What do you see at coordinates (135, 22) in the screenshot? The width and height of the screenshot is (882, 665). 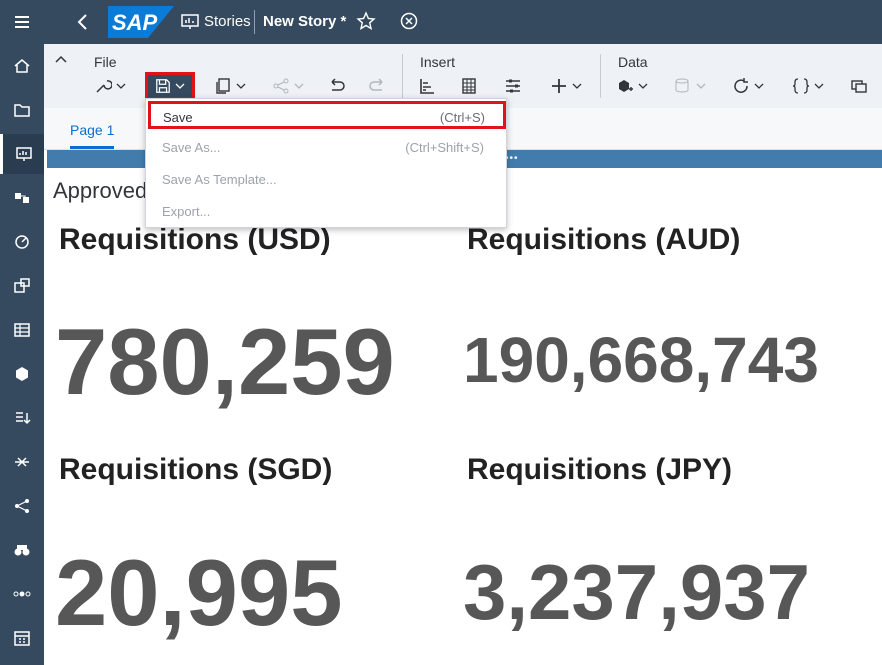 I see `svg-text: SAP` at bounding box center [135, 22].